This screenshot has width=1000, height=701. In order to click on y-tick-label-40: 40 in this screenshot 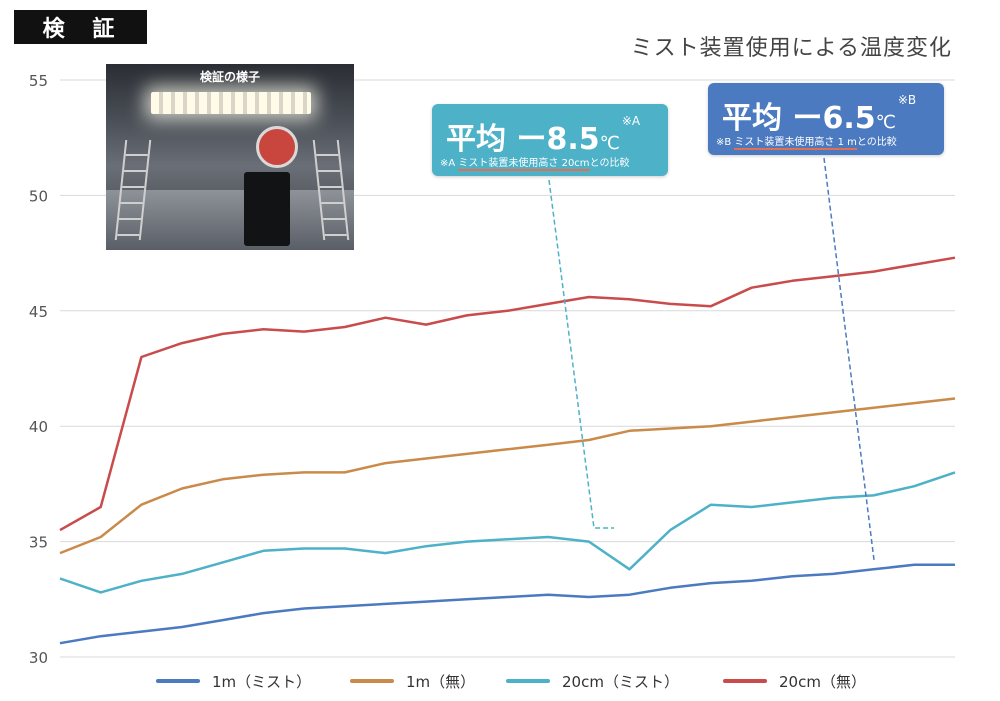, I will do `click(38, 427)`.